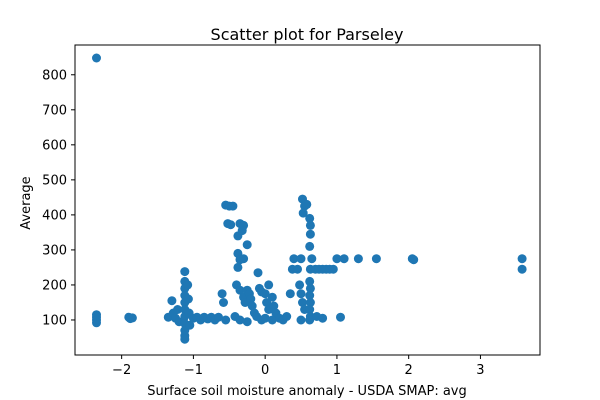 Image resolution: width=600 pixels, height=400 pixels. Describe the element at coordinates (121, 370) in the screenshot. I see `x-tick-label: −2` at that location.